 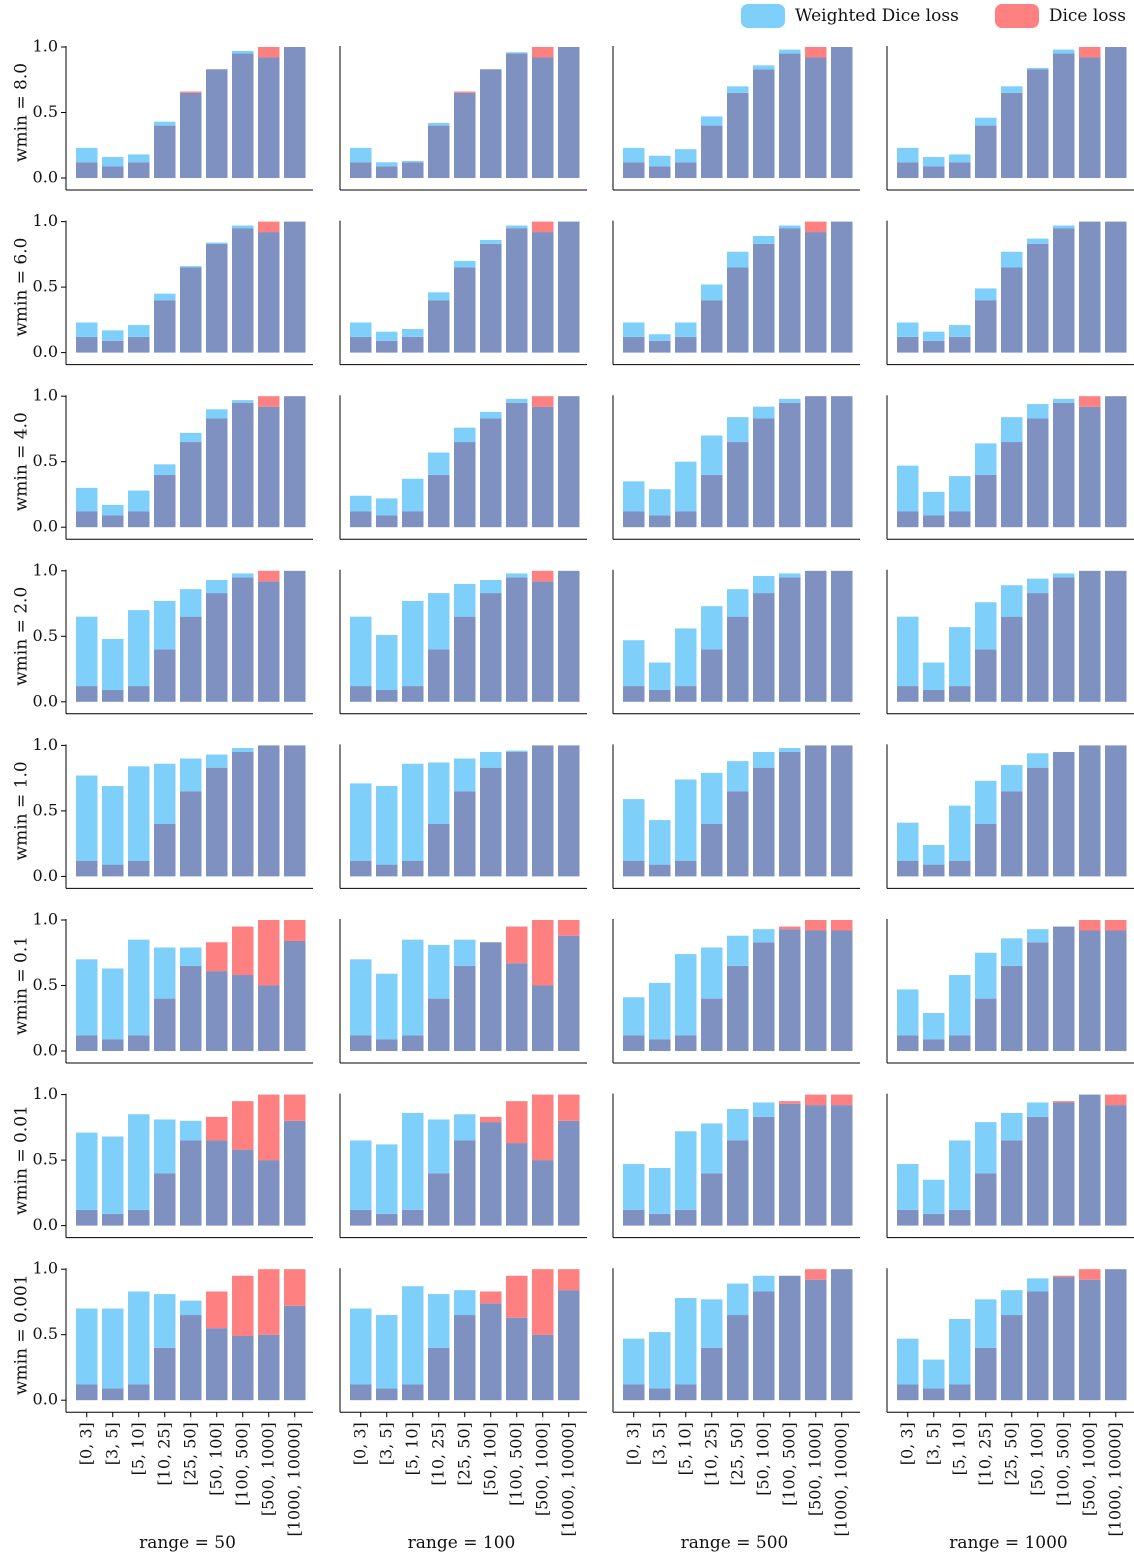 I want to click on row-label: wmin = 0.01, so click(x=22, y=1160).